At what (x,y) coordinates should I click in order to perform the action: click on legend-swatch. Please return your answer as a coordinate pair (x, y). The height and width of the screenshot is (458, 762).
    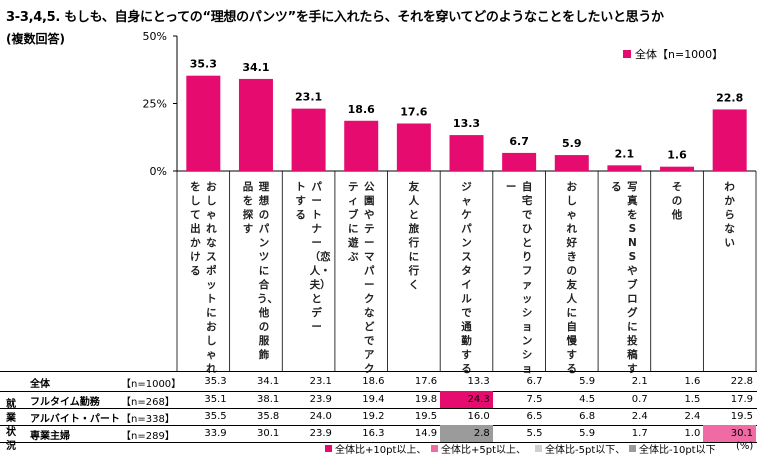
    Looking at the image, I should click on (627, 54).